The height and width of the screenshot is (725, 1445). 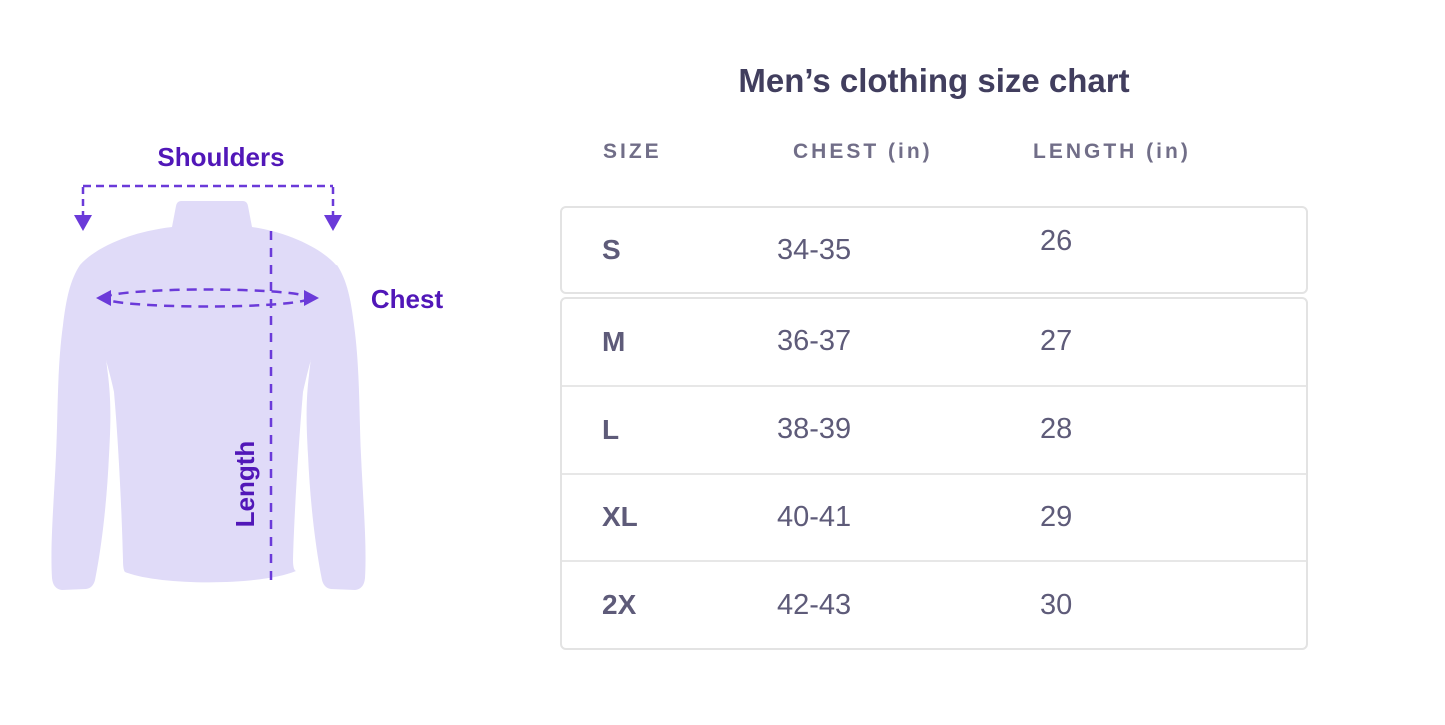 I want to click on shoulders-label: Shoulders, so click(x=220, y=157).